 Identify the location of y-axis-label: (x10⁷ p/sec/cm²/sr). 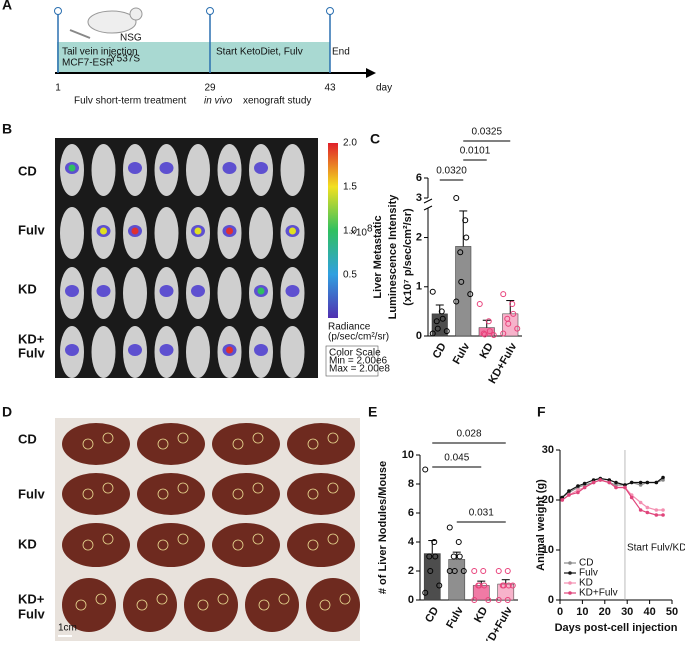
(408, 257).